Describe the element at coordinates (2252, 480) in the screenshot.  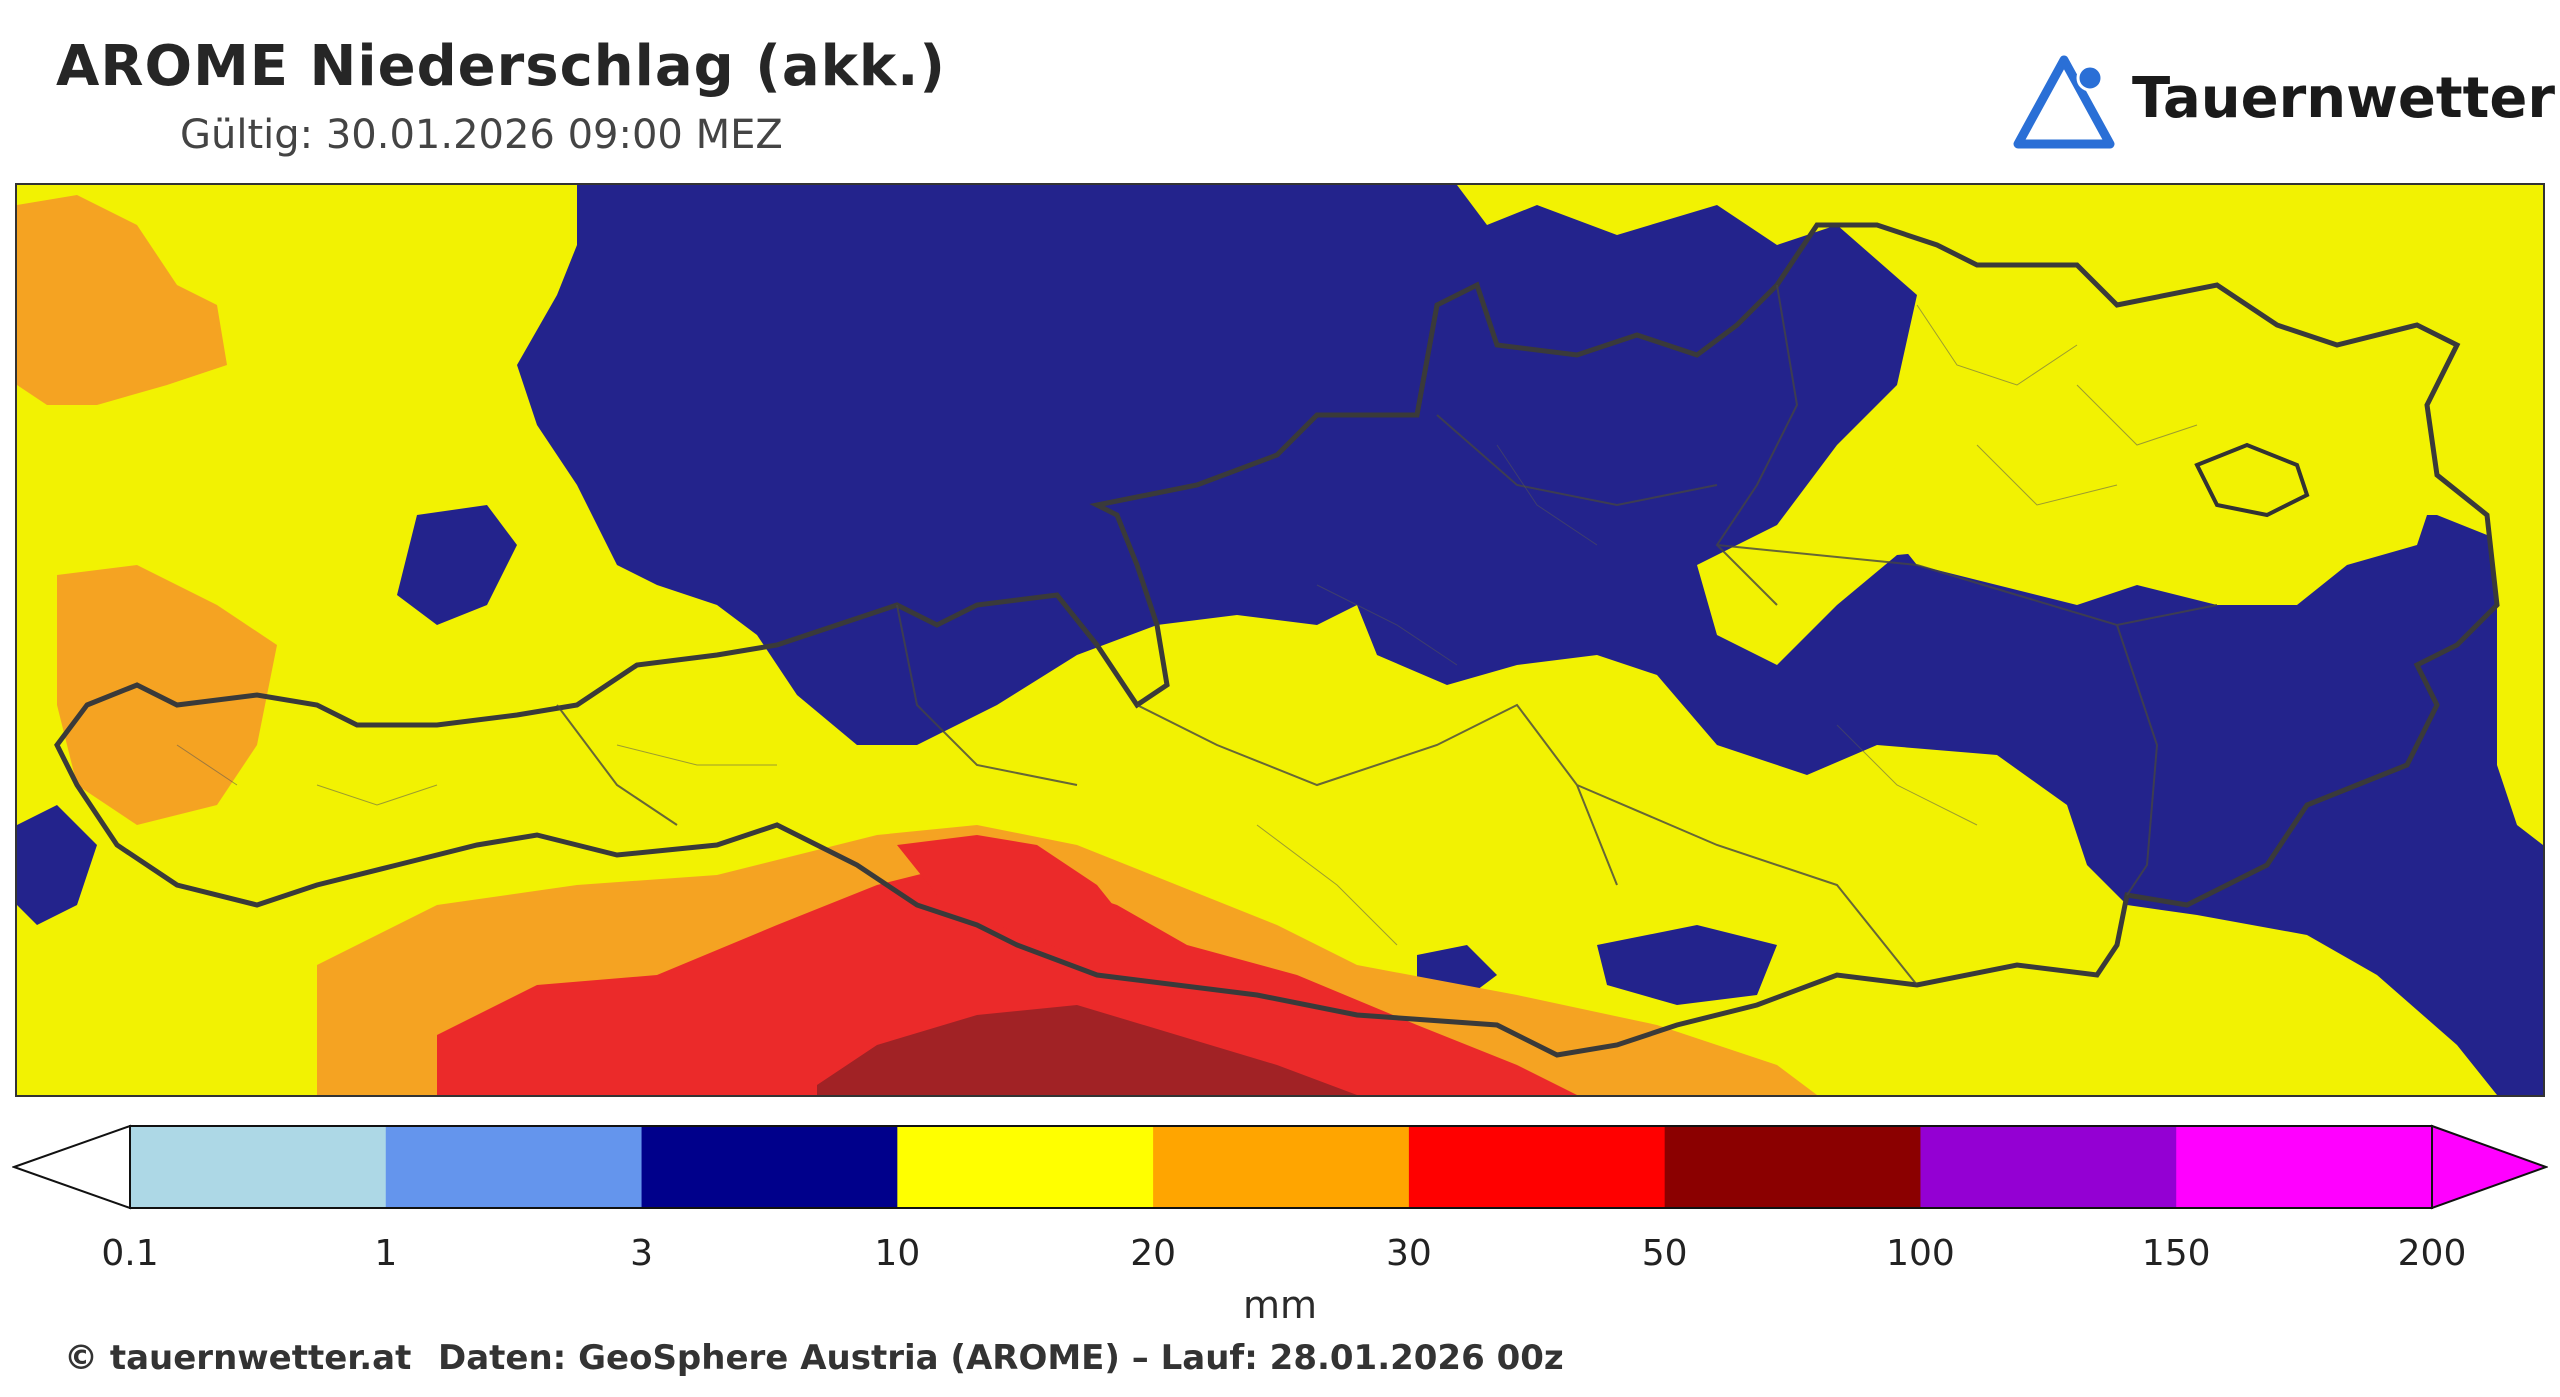
I see `wien-outline` at that location.